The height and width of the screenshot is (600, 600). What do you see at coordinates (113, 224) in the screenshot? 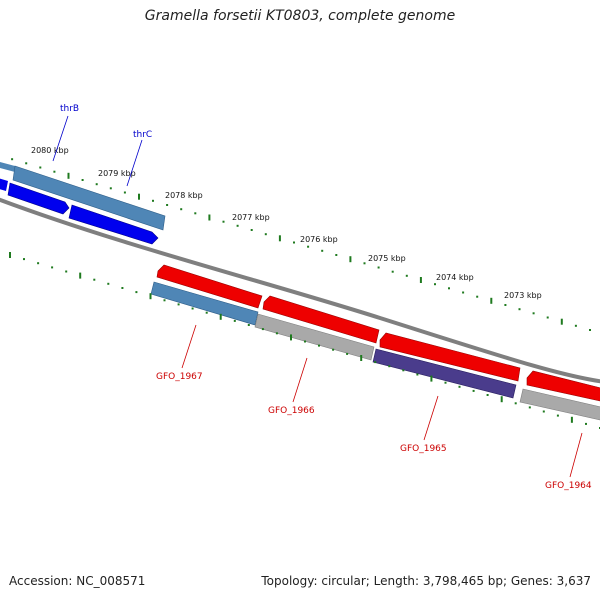
I see `forward-gene-thrC` at bounding box center [113, 224].